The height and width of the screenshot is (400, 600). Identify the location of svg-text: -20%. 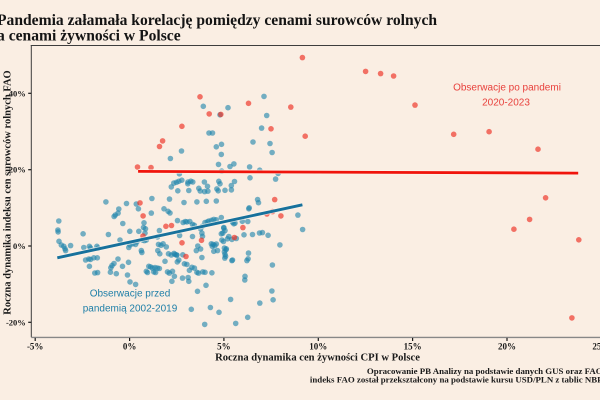
(16, 322).